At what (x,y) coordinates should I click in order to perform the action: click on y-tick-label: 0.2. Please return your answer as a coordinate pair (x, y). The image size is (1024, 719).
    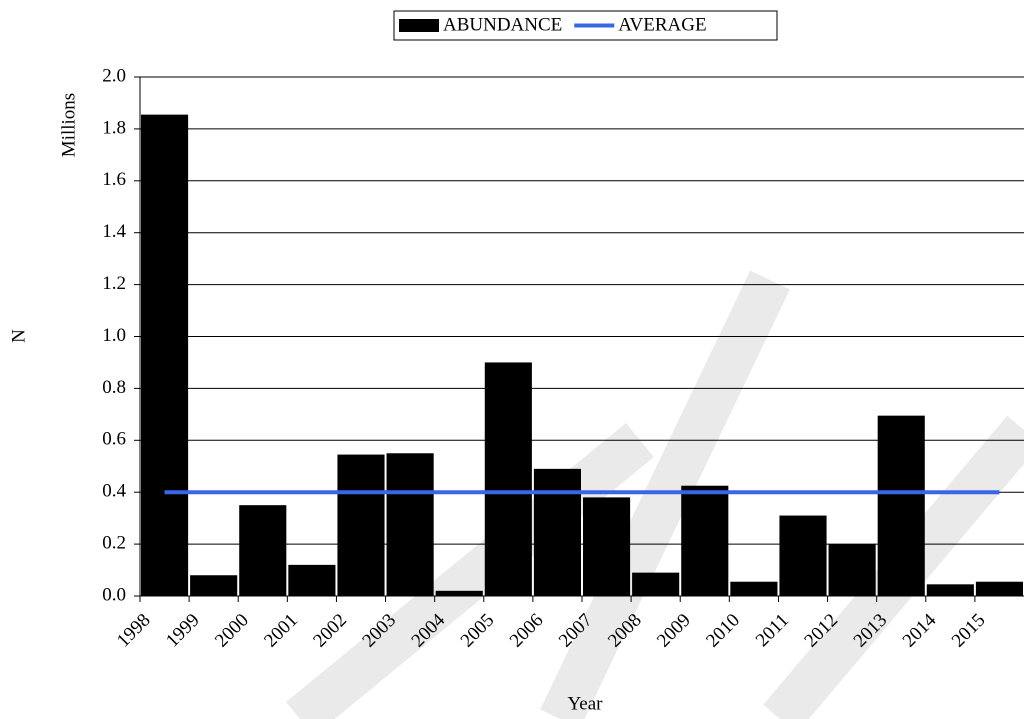
    Looking at the image, I should click on (114, 542).